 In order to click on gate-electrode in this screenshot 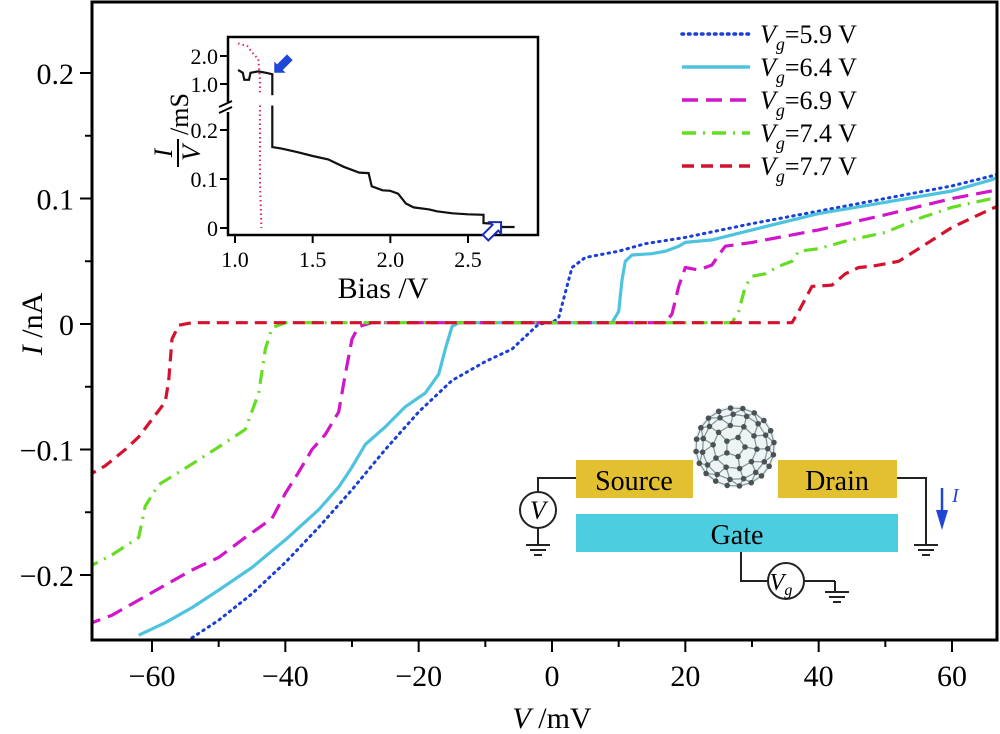, I will do `click(737, 533)`.